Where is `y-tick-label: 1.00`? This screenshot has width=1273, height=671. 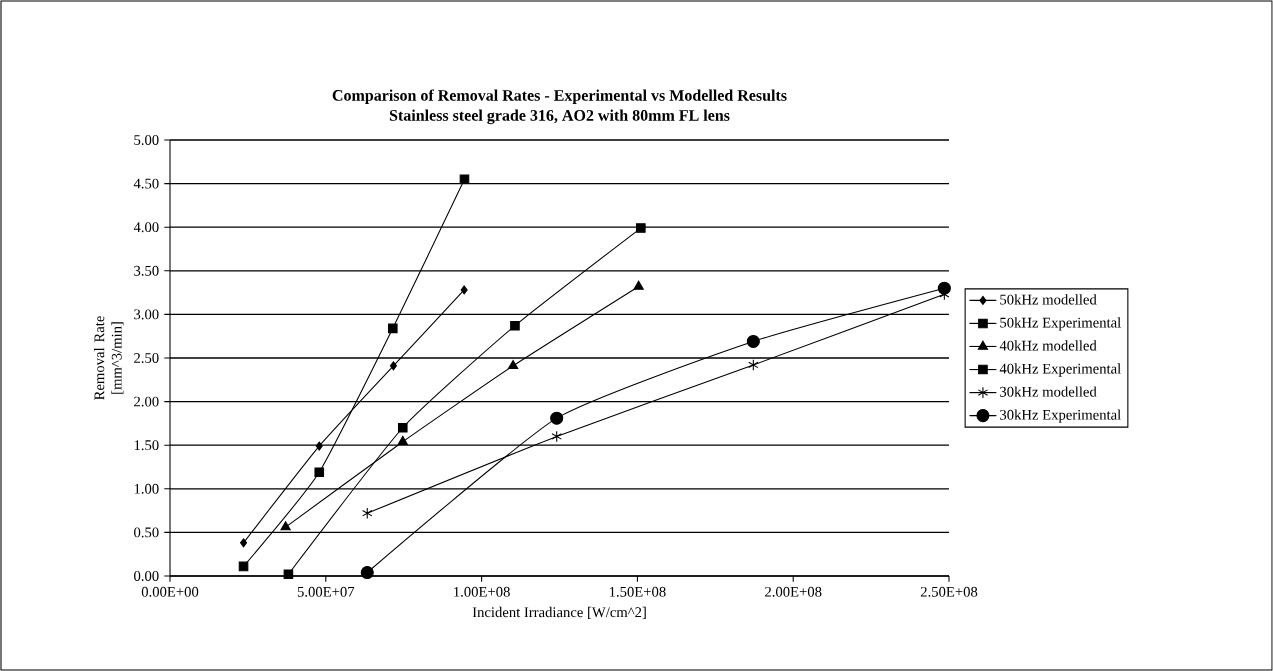 y-tick-label: 1.00 is located at coordinates (146, 488).